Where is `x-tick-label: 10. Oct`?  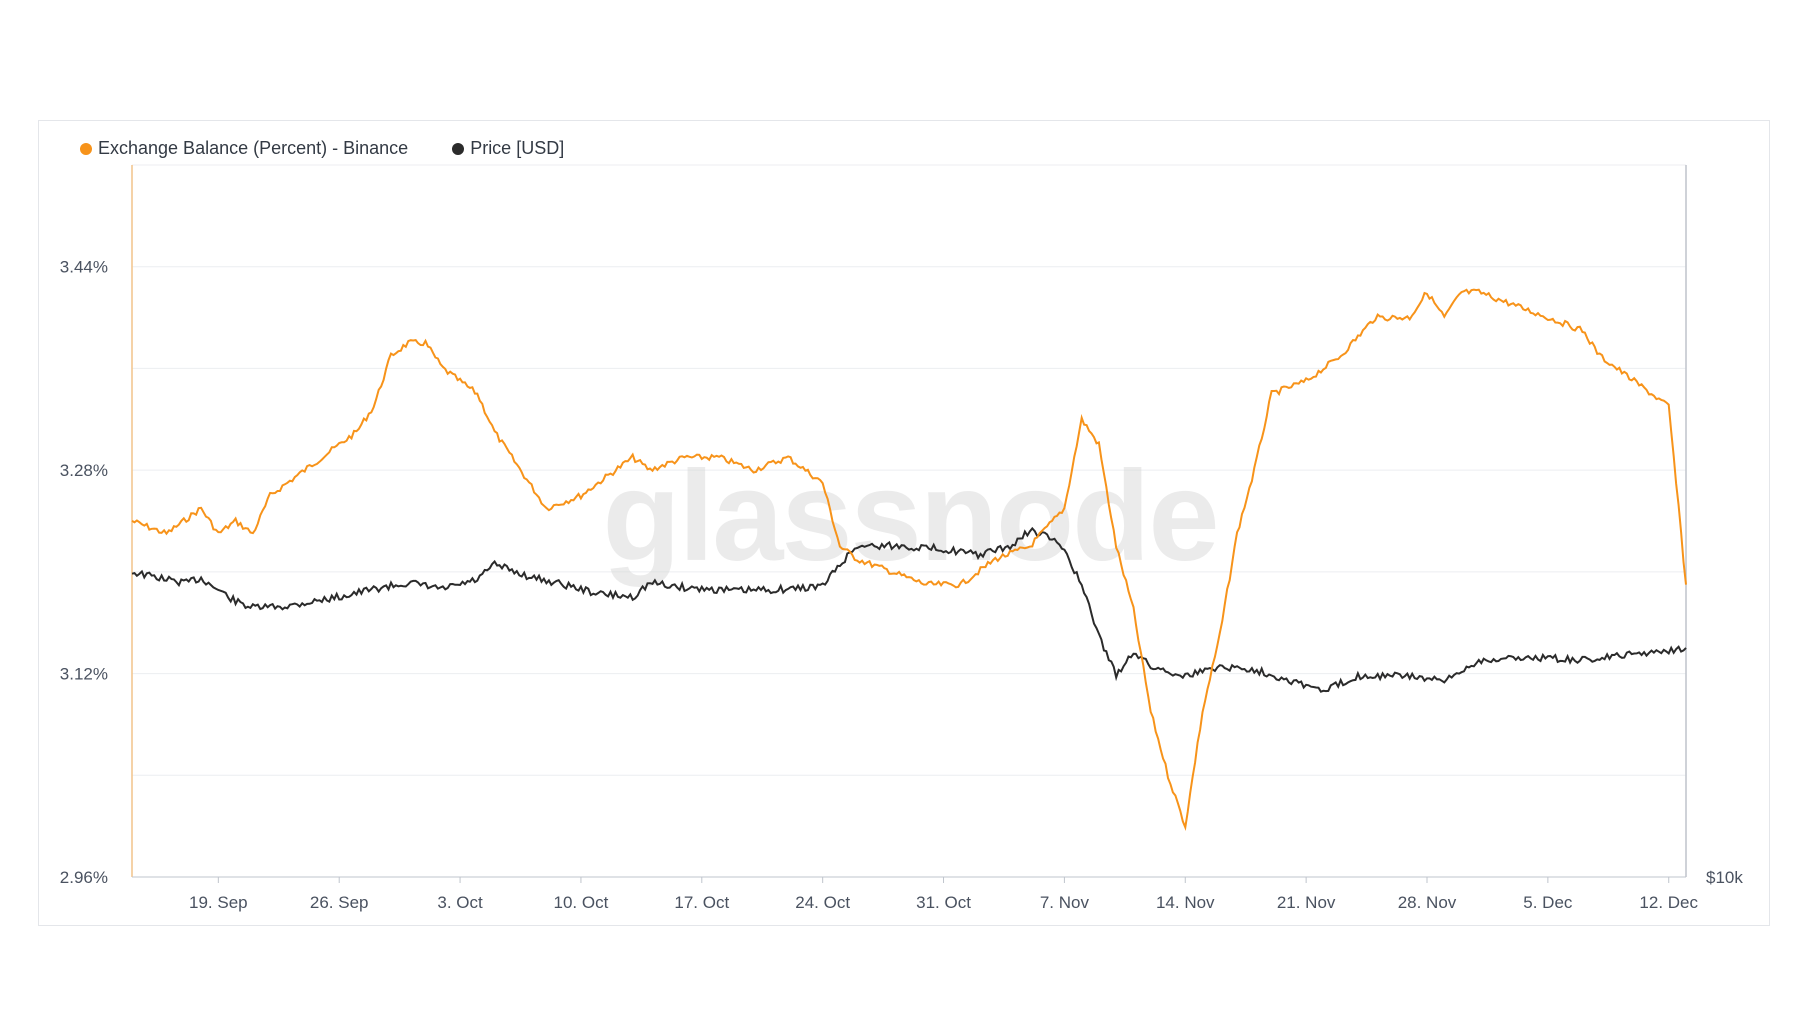 x-tick-label: 10. Oct is located at coordinates (581, 902).